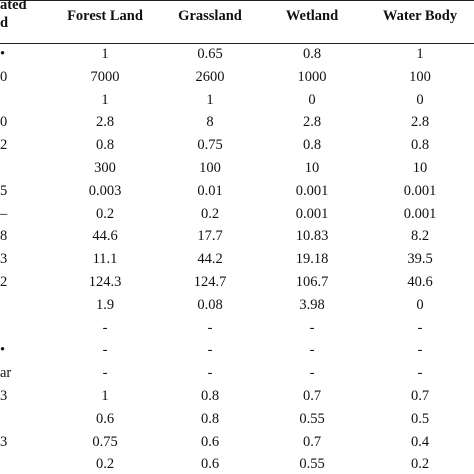  I want to click on header-stub: ated d, so click(13, 15).